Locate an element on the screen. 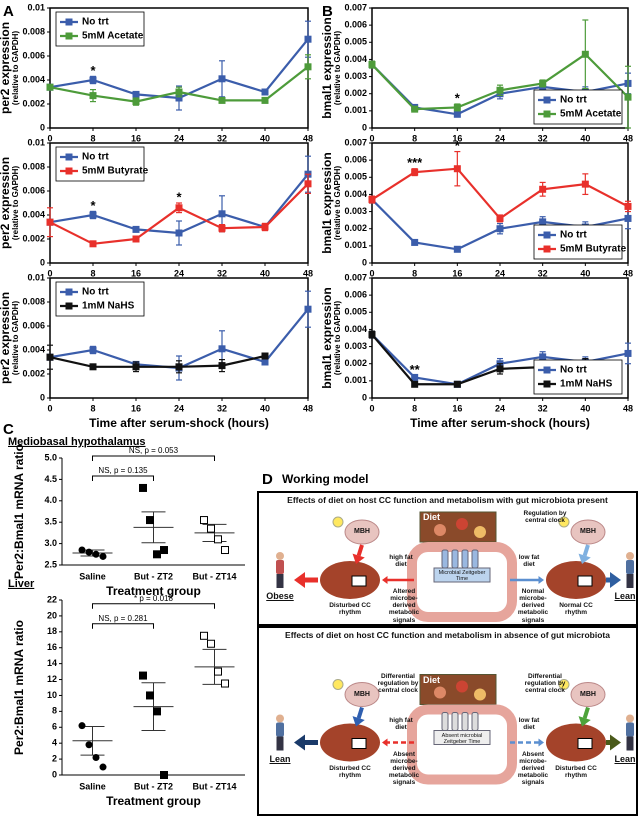  x-tick-label: But - ZT2 is located at coordinates (153, 576).